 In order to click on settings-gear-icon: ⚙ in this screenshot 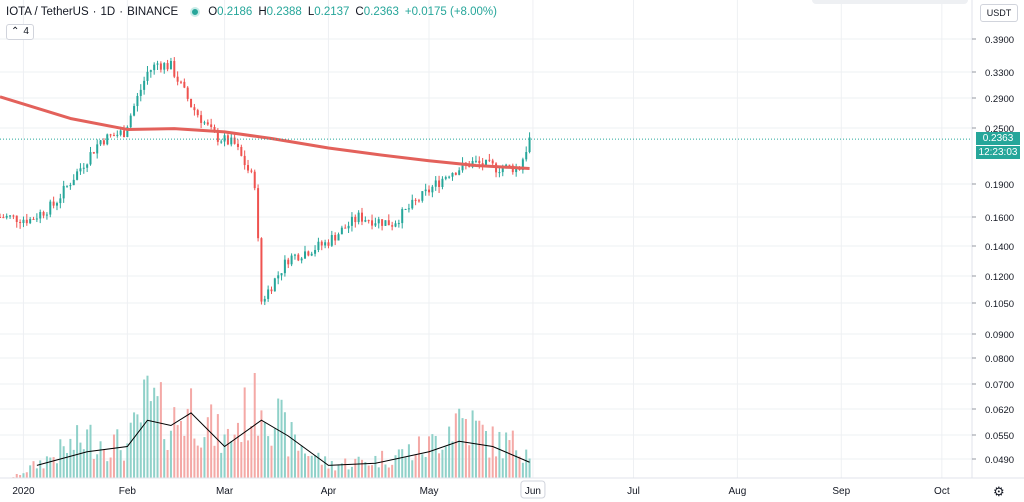, I will do `click(999, 491)`.